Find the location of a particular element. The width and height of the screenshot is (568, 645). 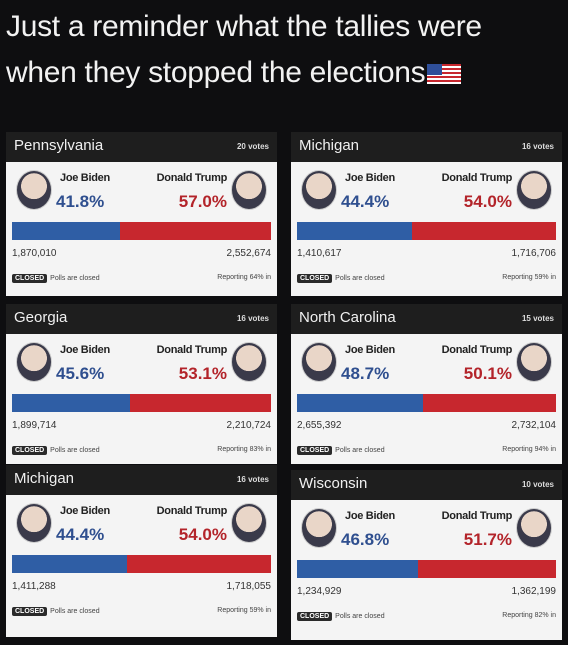

card-footer: CLOSED Polls are closed Reporting 64% in is located at coordinates (141, 278).